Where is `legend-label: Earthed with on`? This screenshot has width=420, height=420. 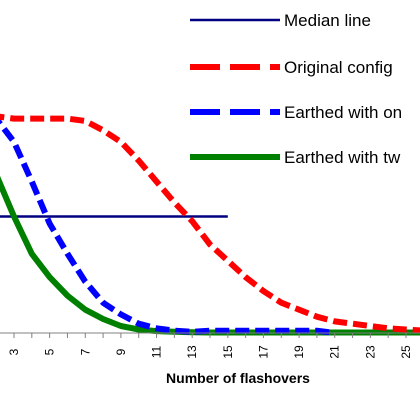 legend-label: Earthed with on is located at coordinates (343, 112).